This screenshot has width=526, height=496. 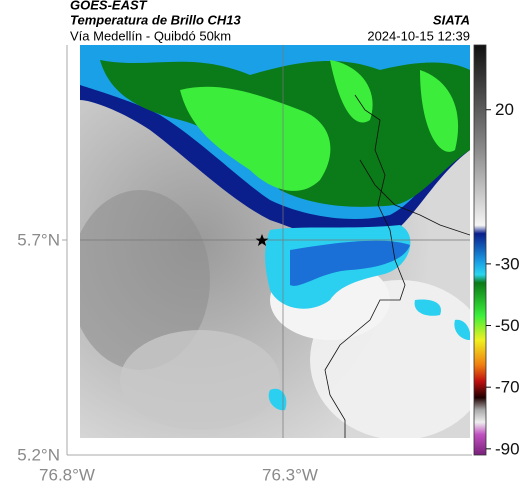 What do you see at coordinates (109, 6) in the screenshot?
I see `source: GOES-EAST` at bounding box center [109, 6].